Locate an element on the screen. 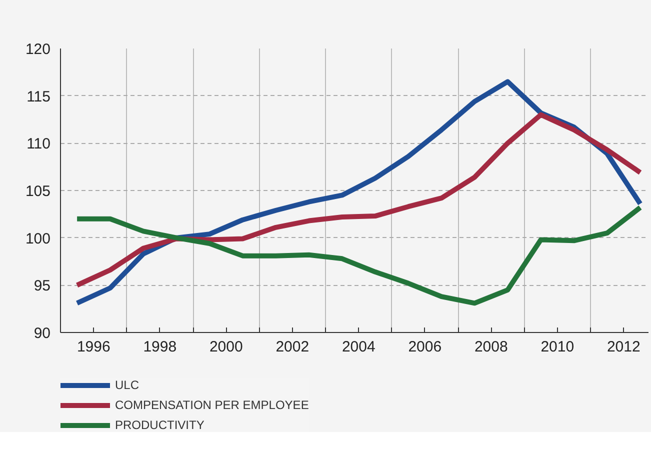 The height and width of the screenshot is (449, 651). y-tick-label: 105 is located at coordinates (38, 191).